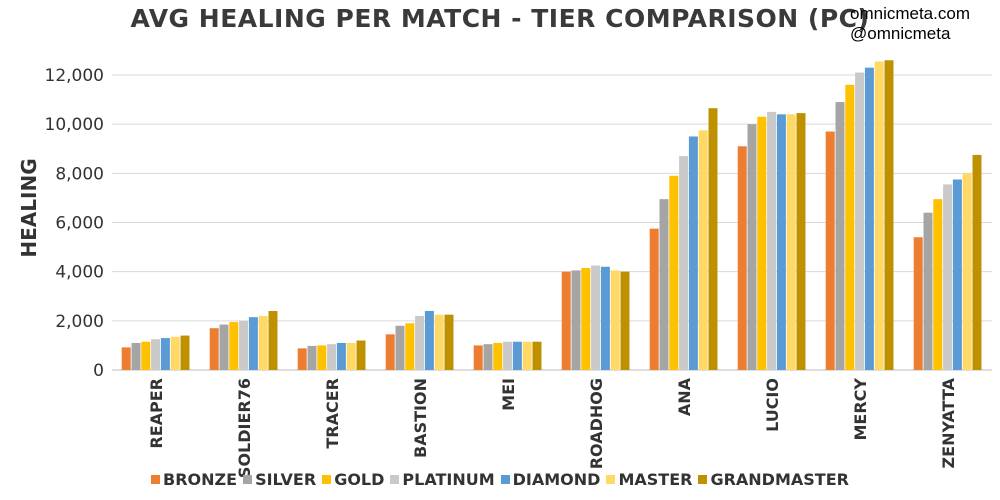 Image resolution: width=1000 pixels, height=500 pixels. What do you see at coordinates (684, 396) in the screenshot?
I see `category-label-ana: ANA` at bounding box center [684, 396].